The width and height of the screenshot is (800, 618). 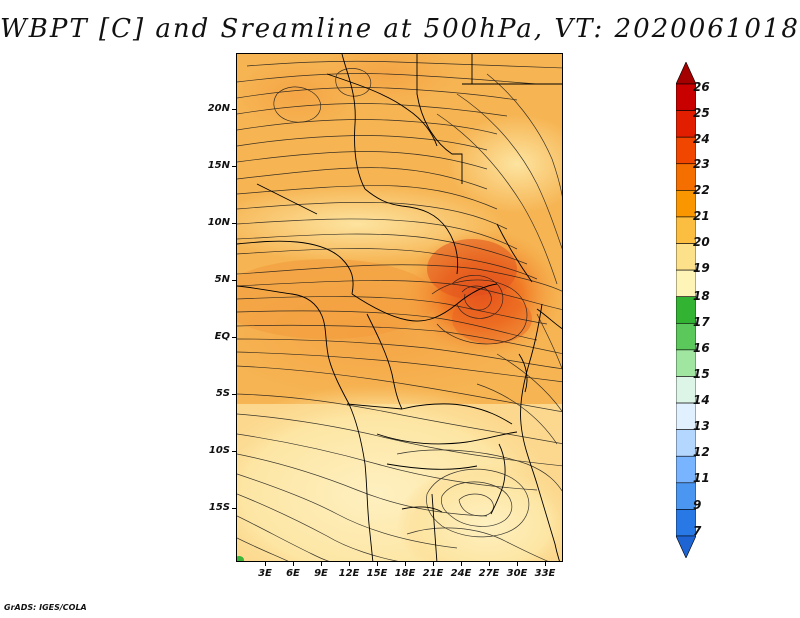 I want to click on colorbar-label: 14, so click(x=701, y=400).